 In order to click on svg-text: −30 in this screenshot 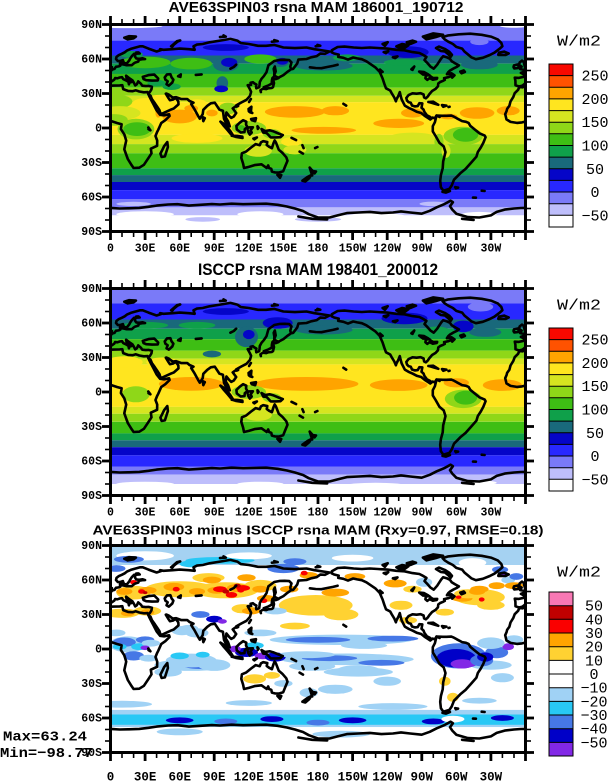, I will do `click(593, 716)`.